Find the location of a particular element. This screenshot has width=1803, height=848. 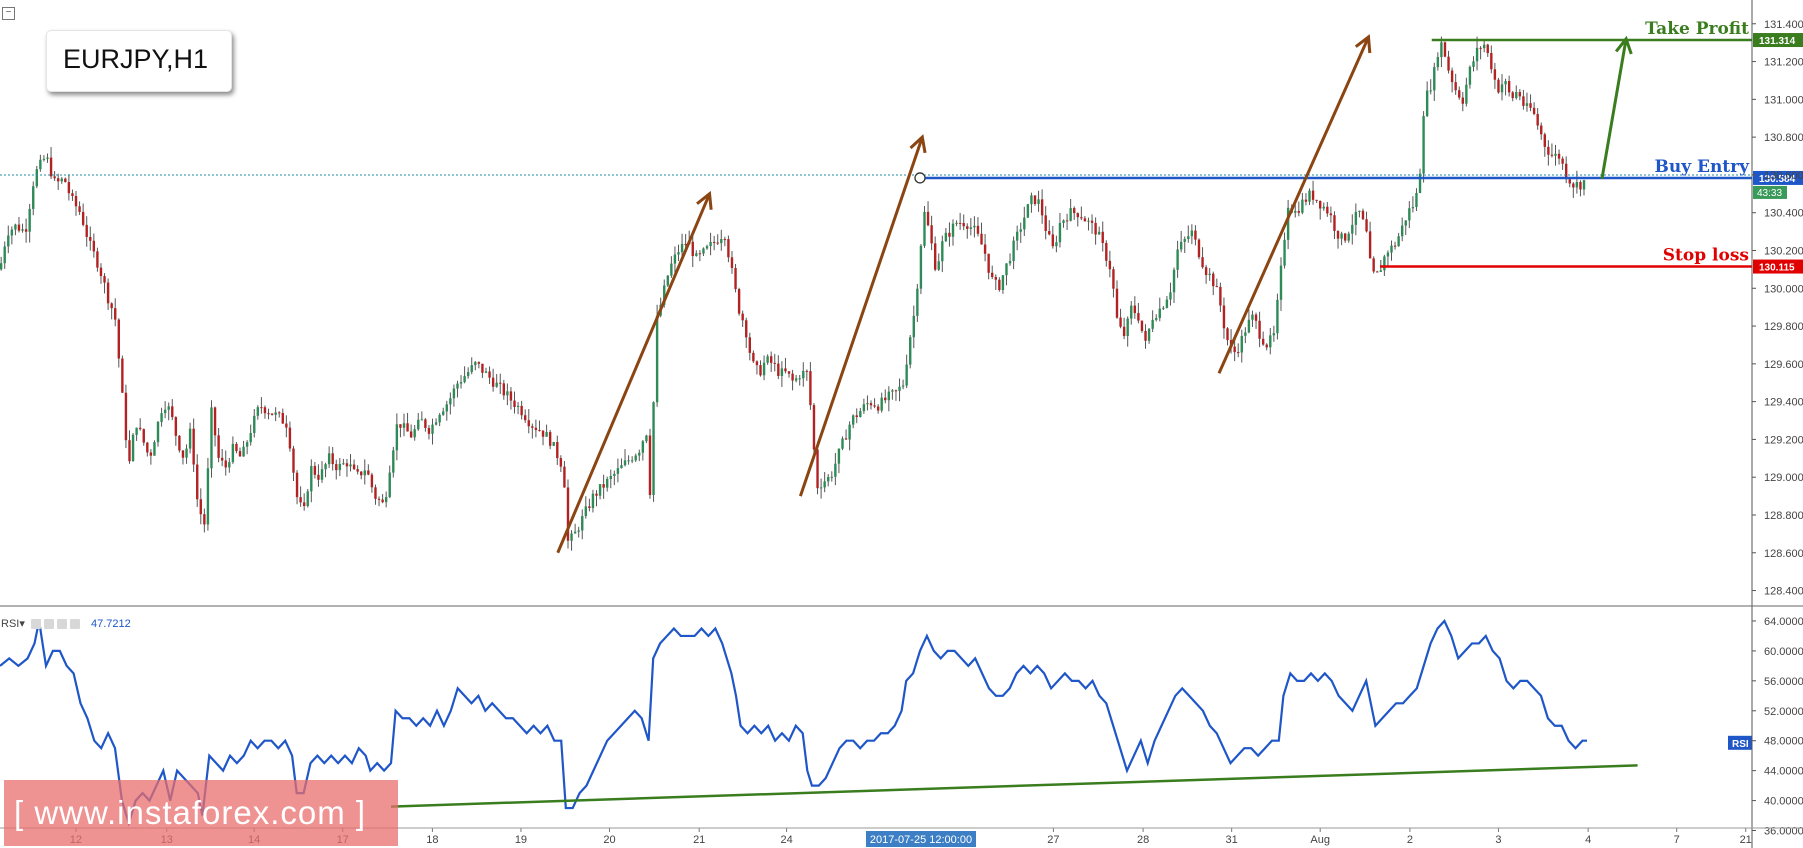

countdown-tag is located at coordinates (1770, 192).